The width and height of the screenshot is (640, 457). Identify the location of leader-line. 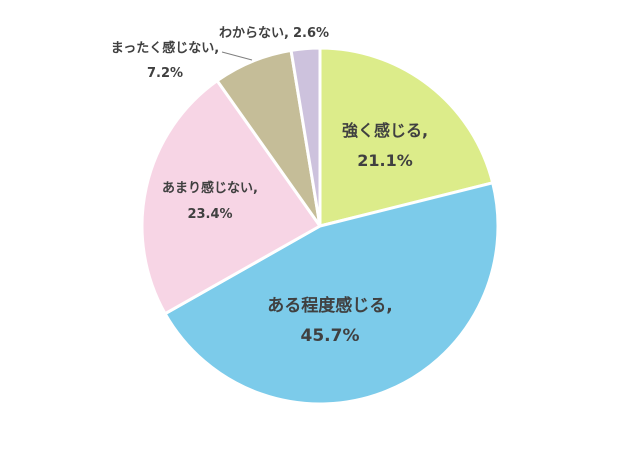
(237, 56).